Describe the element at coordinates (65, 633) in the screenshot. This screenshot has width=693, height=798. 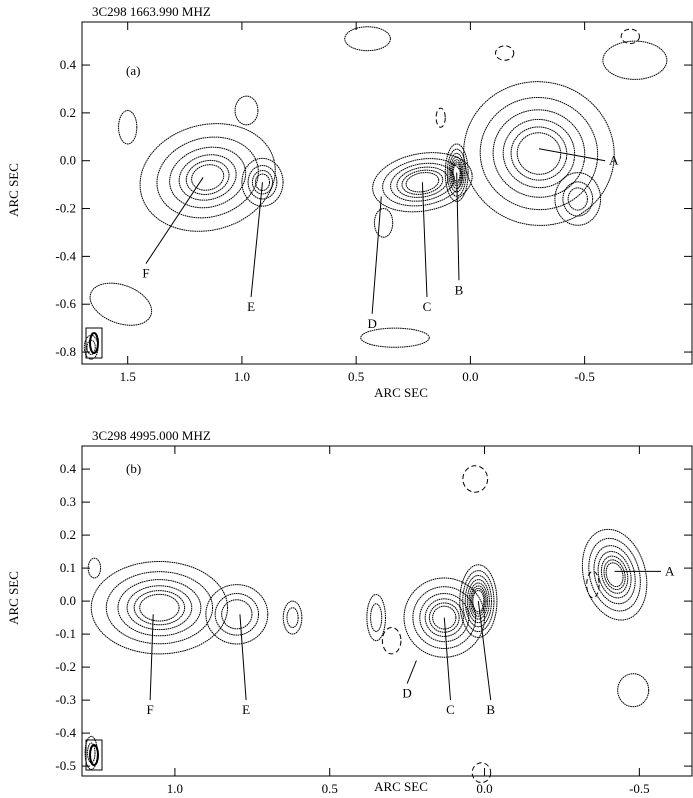
I see `panel-b-ytick-label-5: -0.1` at that location.